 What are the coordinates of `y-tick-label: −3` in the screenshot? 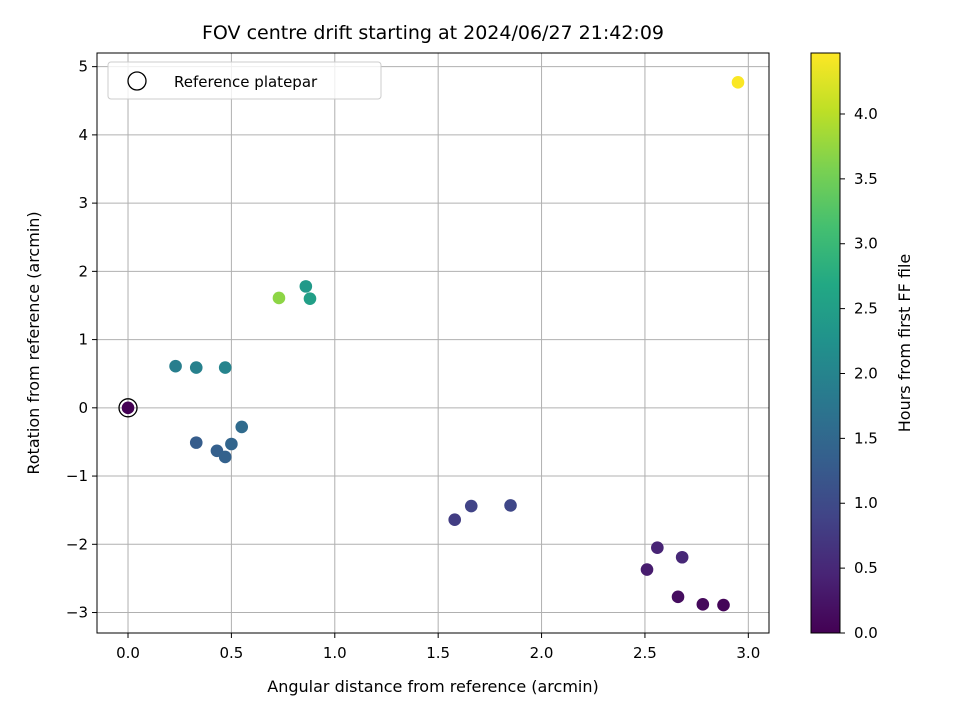 It's located at (77, 613).